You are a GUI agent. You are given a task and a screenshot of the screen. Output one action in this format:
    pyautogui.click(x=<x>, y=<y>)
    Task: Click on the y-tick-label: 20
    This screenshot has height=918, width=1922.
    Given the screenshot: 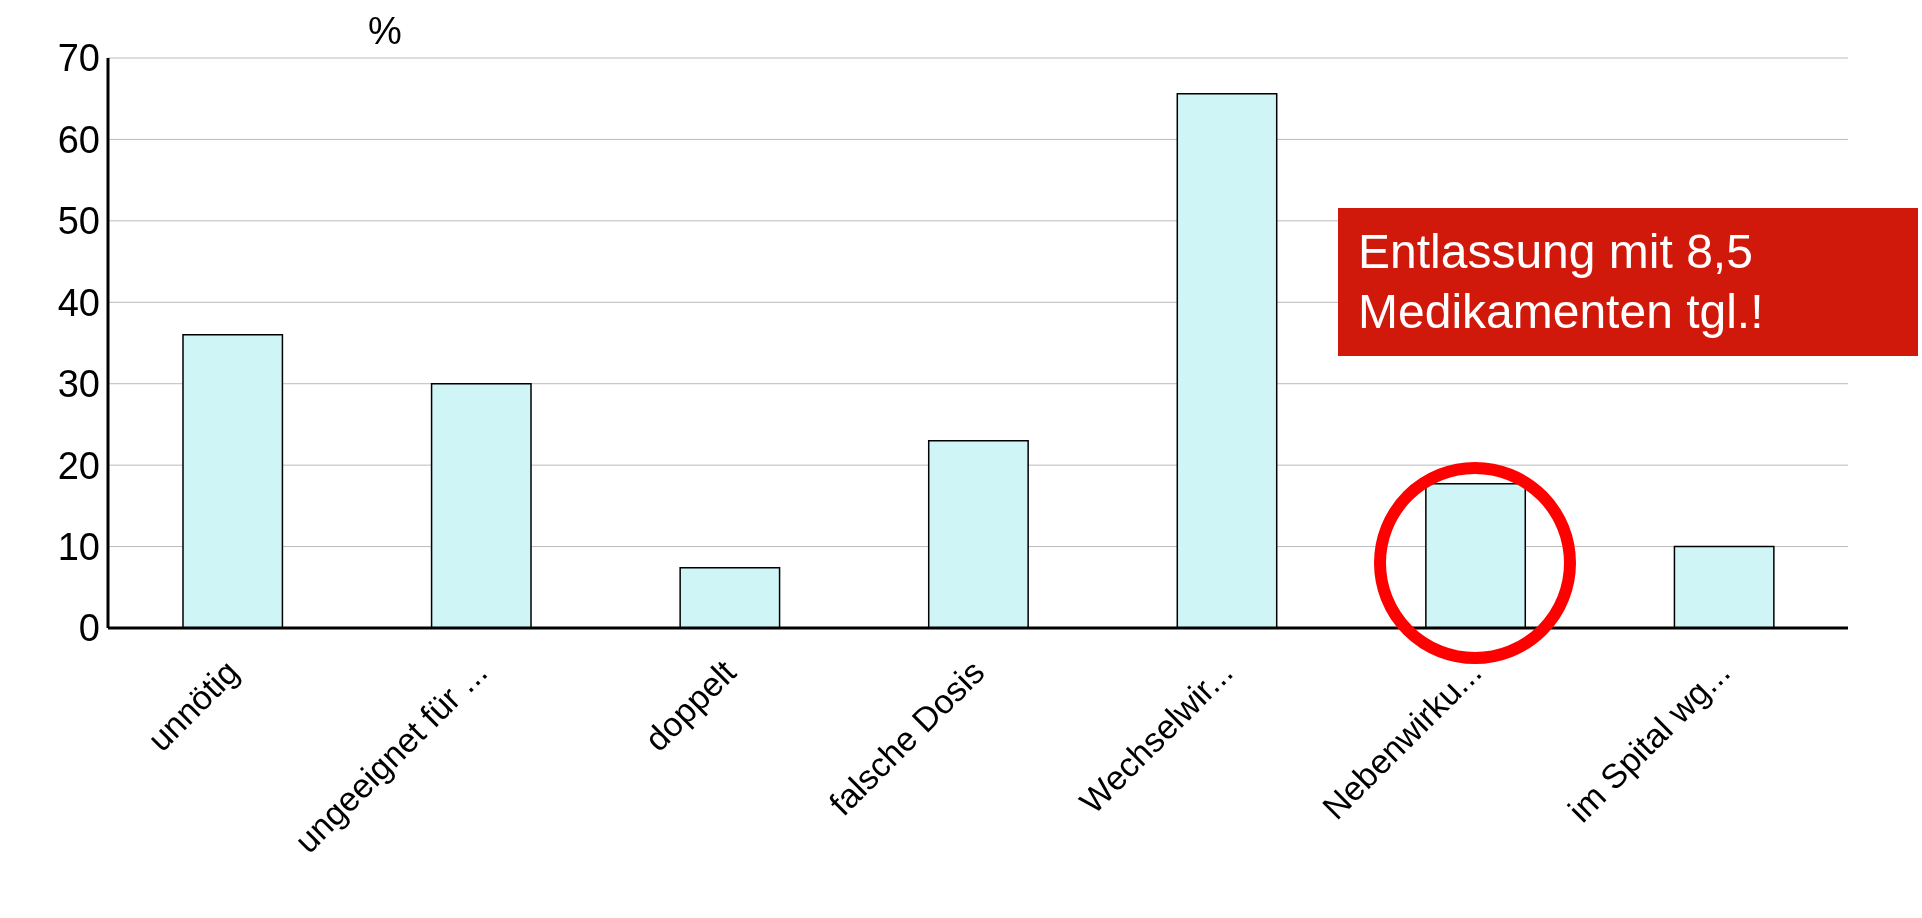 What is the action you would take?
    pyautogui.click(x=78, y=465)
    